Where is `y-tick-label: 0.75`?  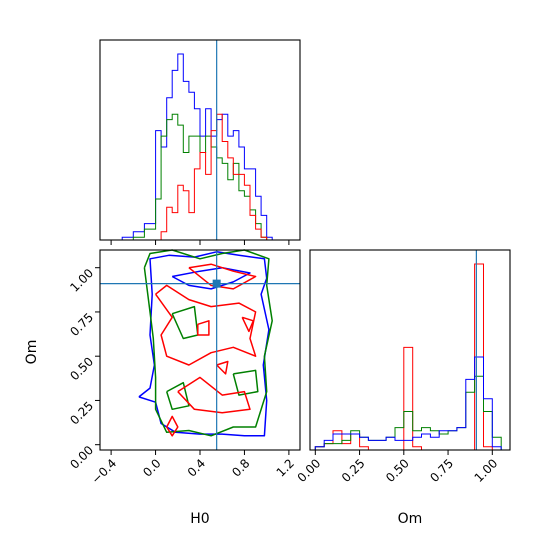
y-tick-label: 0.75 is located at coordinates (81, 324).